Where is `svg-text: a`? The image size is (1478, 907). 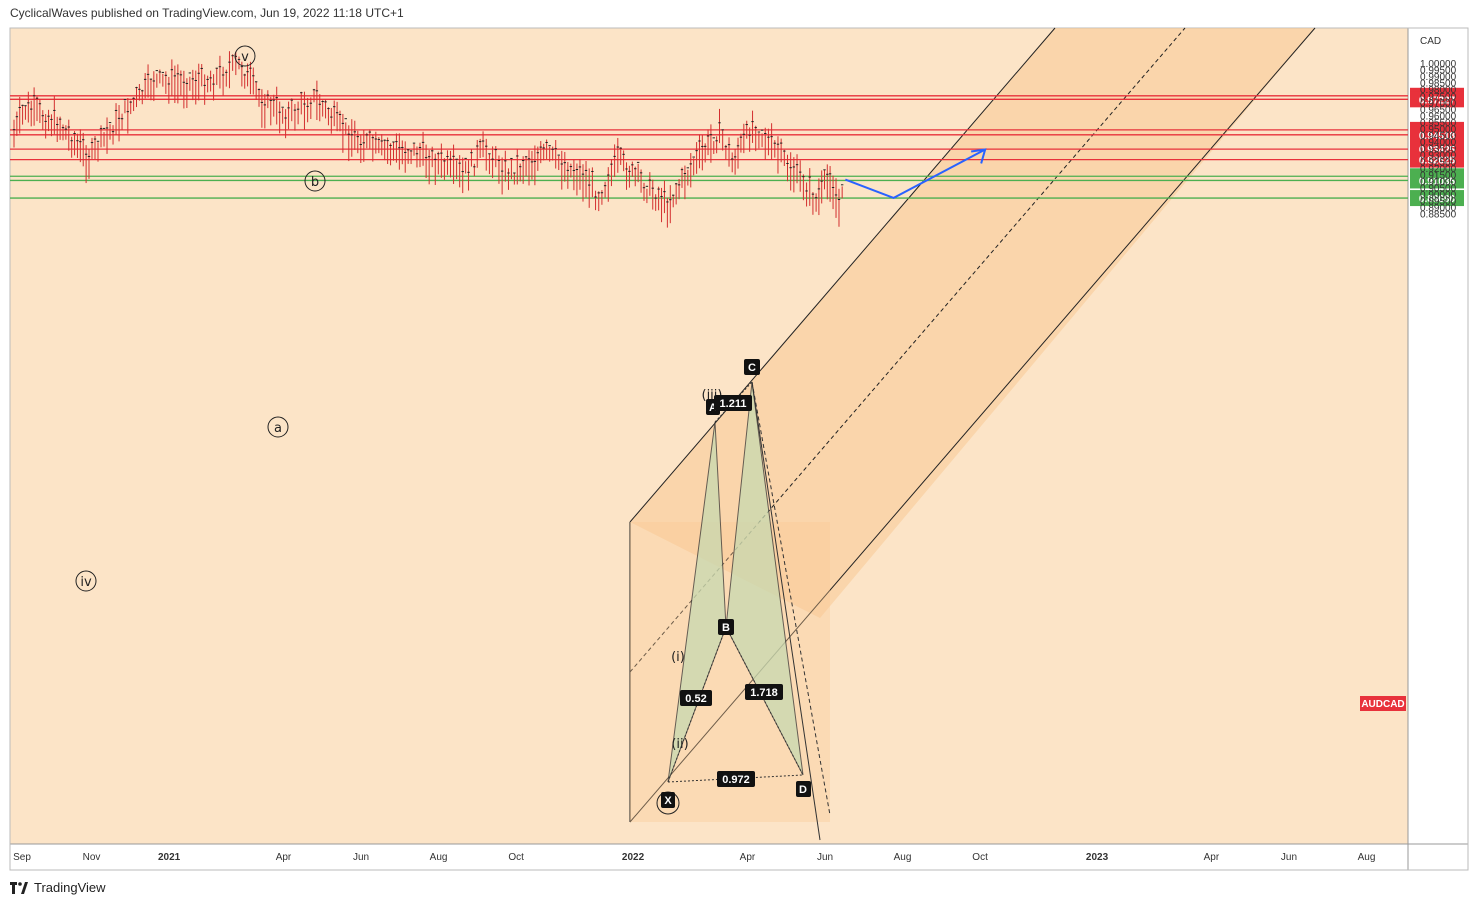 svg-text: a is located at coordinates (278, 428).